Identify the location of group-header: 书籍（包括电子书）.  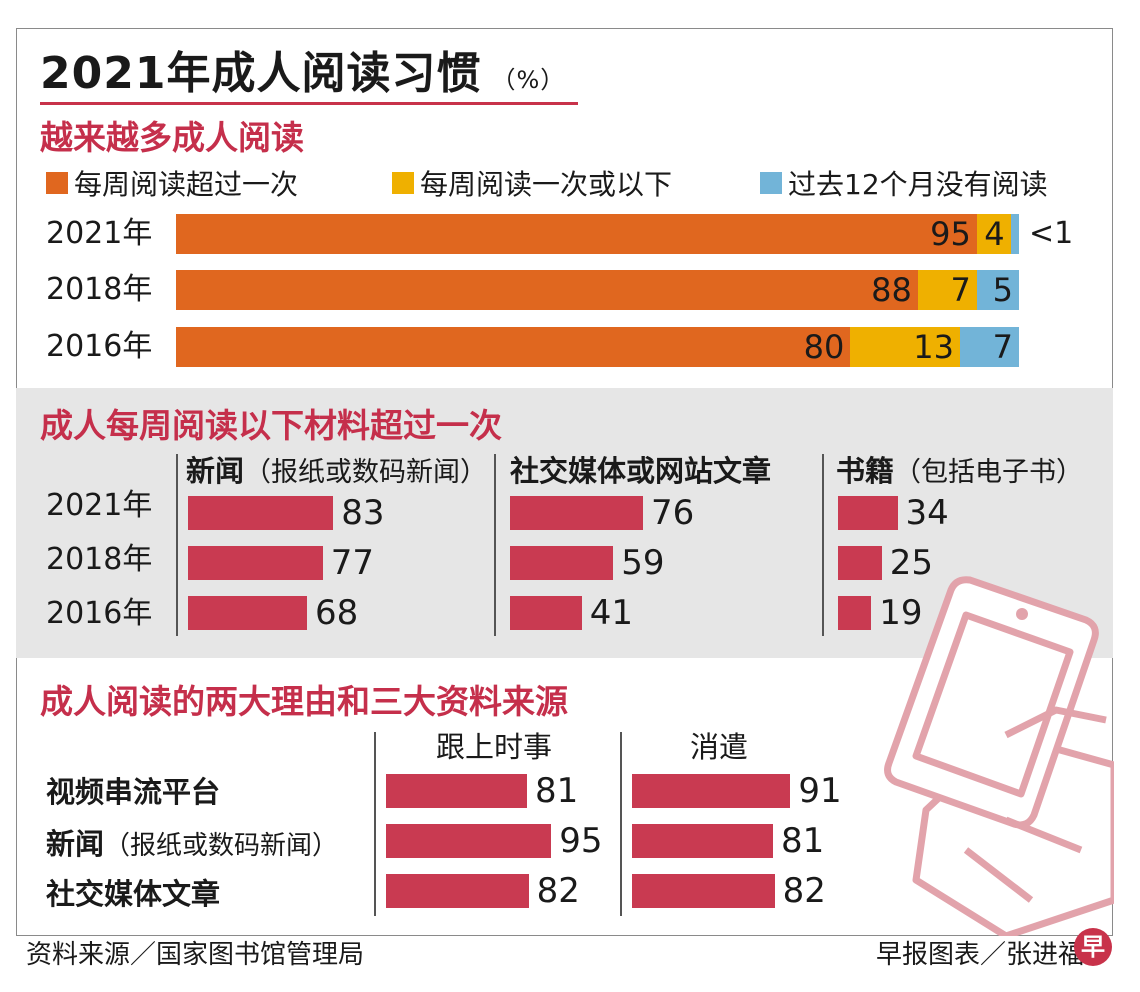
(959, 472).